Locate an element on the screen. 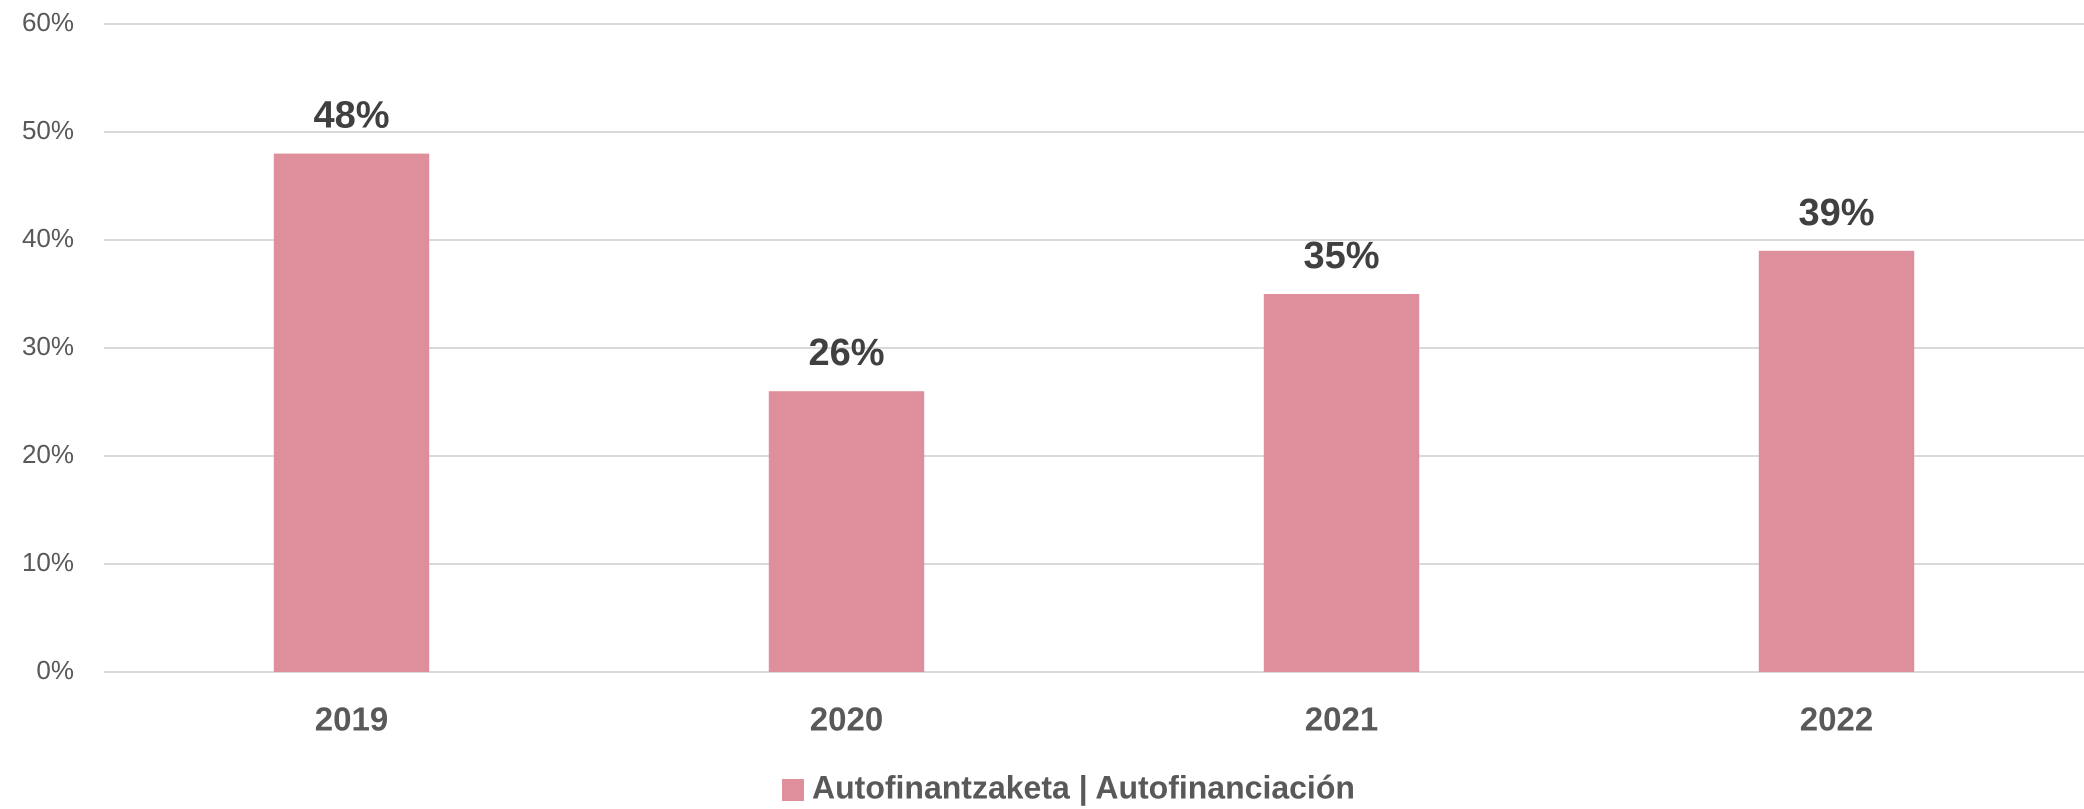 The width and height of the screenshot is (2084, 809). x-tick-label: 2022 is located at coordinates (1836, 719).